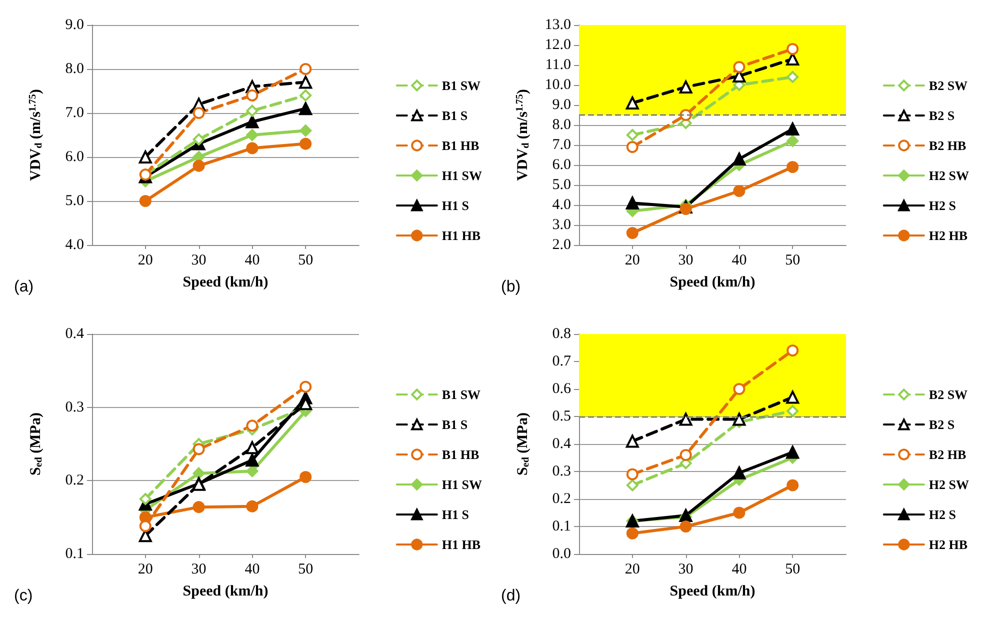 This screenshot has width=982, height=631. Describe the element at coordinates (511, 596) in the screenshot. I see `text: (d)` at that location.